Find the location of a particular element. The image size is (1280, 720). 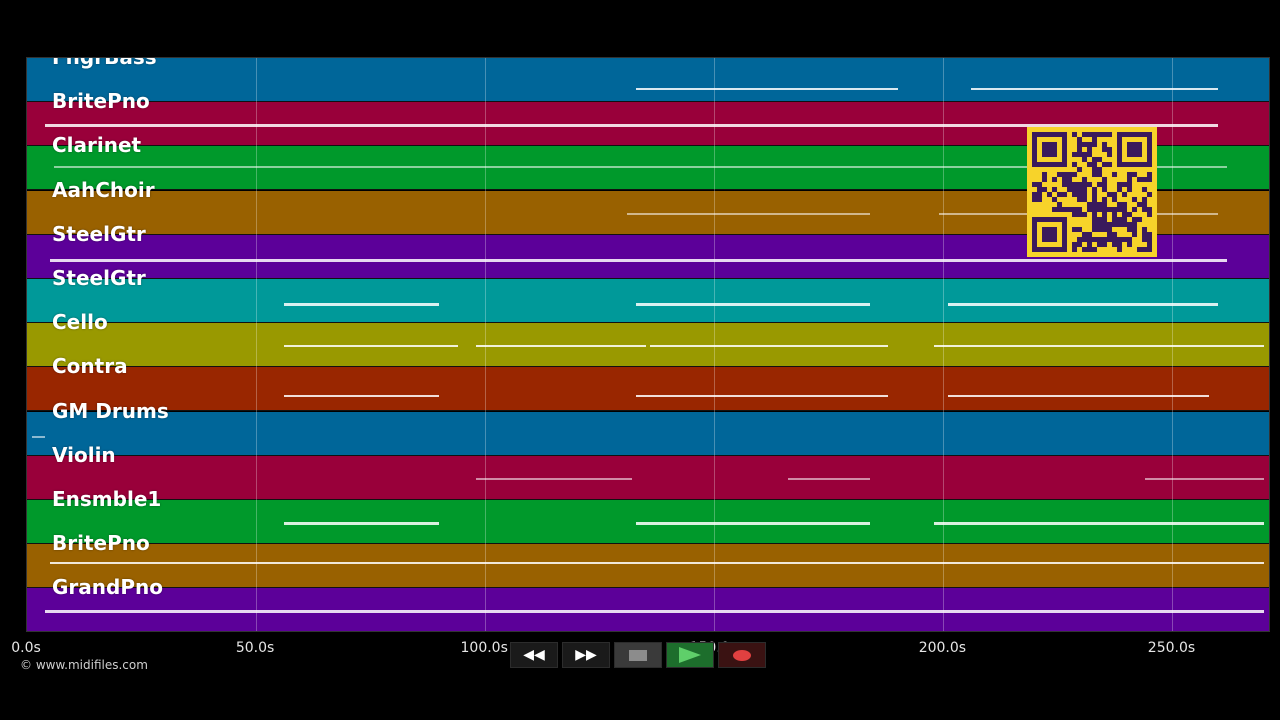

time-tick-label: 200.0s is located at coordinates (942, 648).